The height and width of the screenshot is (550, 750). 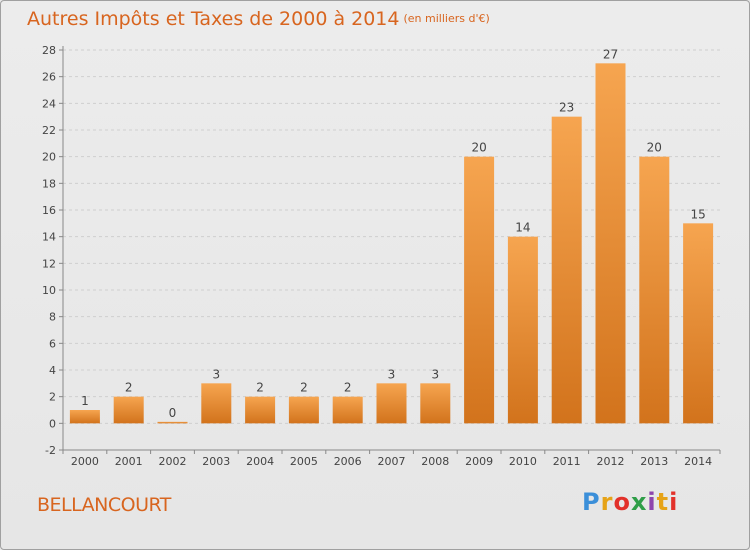 What do you see at coordinates (260, 461) in the screenshot?
I see `x-tick-label: 2004` at bounding box center [260, 461].